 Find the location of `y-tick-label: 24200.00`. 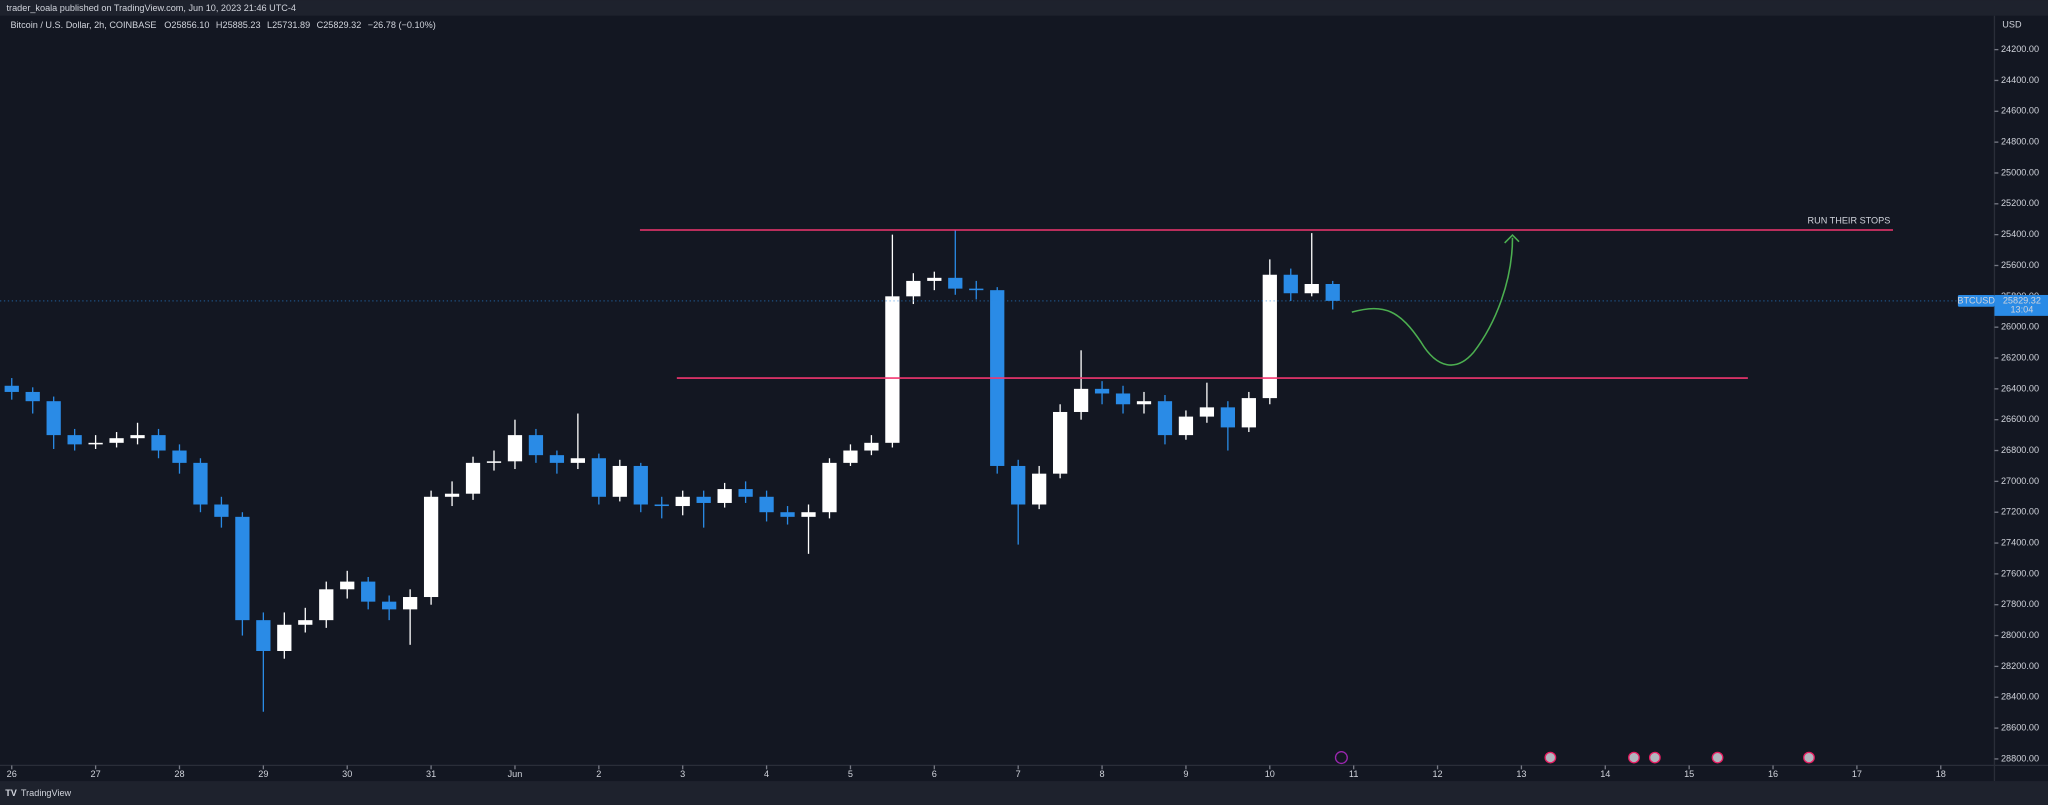

y-tick-label: 24200.00 is located at coordinates (2020, 49).